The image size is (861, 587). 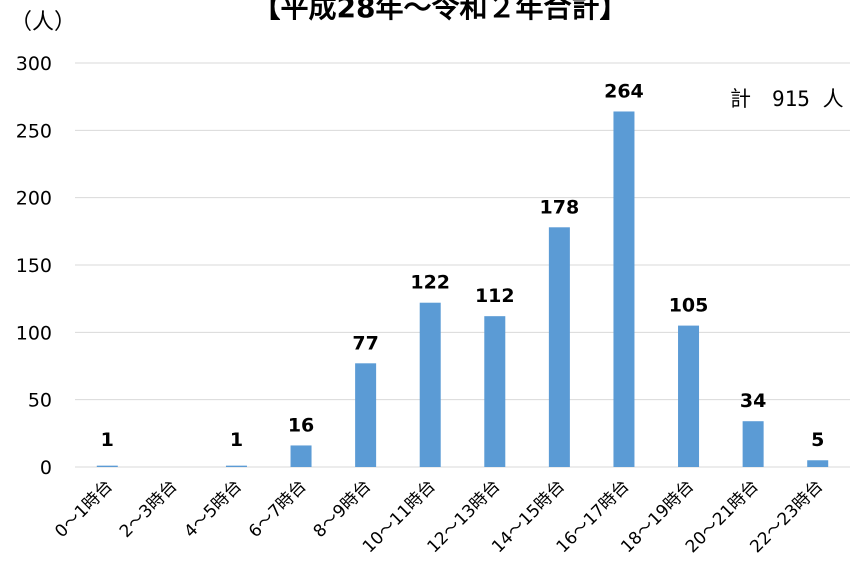 What do you see at coordinates (34, 131) in the screenshot?
I see `y-tick-label: 250` at bounding box center [34, 131].